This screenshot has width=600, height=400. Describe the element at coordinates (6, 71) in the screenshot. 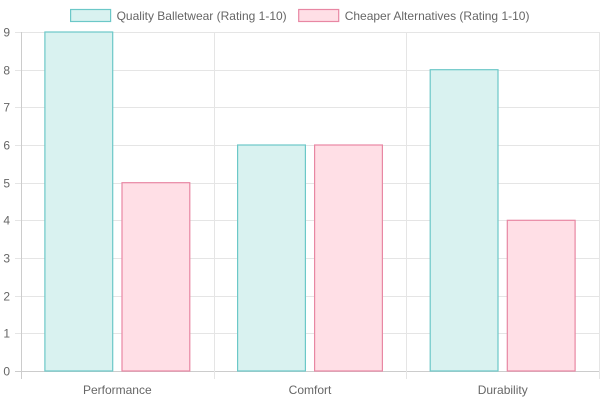

I see `y-tick-label: 8` at that location.